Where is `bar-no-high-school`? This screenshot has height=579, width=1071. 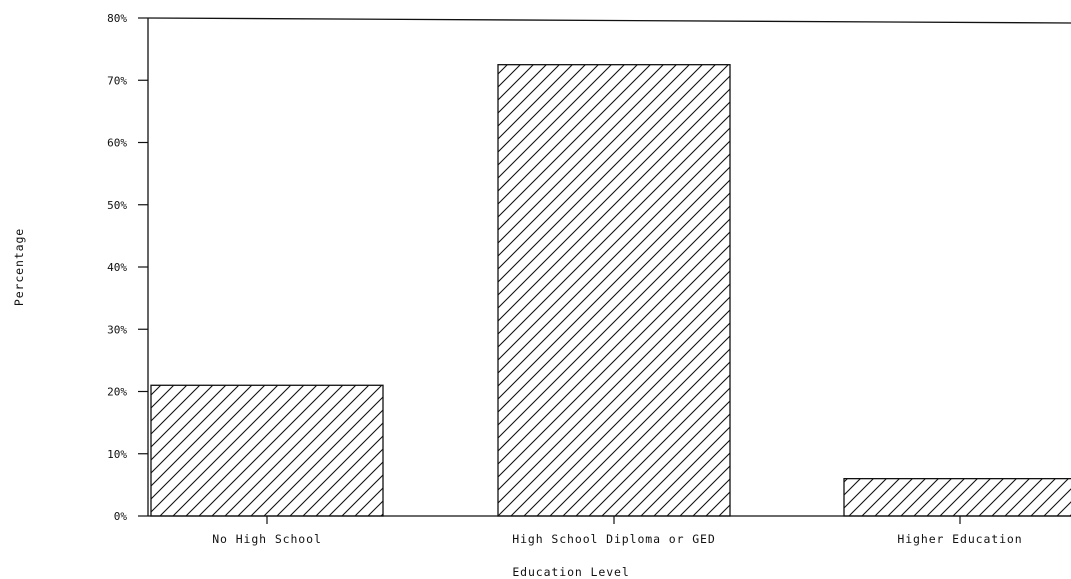
bar-no-high-school is located at coordinates (267, 450).